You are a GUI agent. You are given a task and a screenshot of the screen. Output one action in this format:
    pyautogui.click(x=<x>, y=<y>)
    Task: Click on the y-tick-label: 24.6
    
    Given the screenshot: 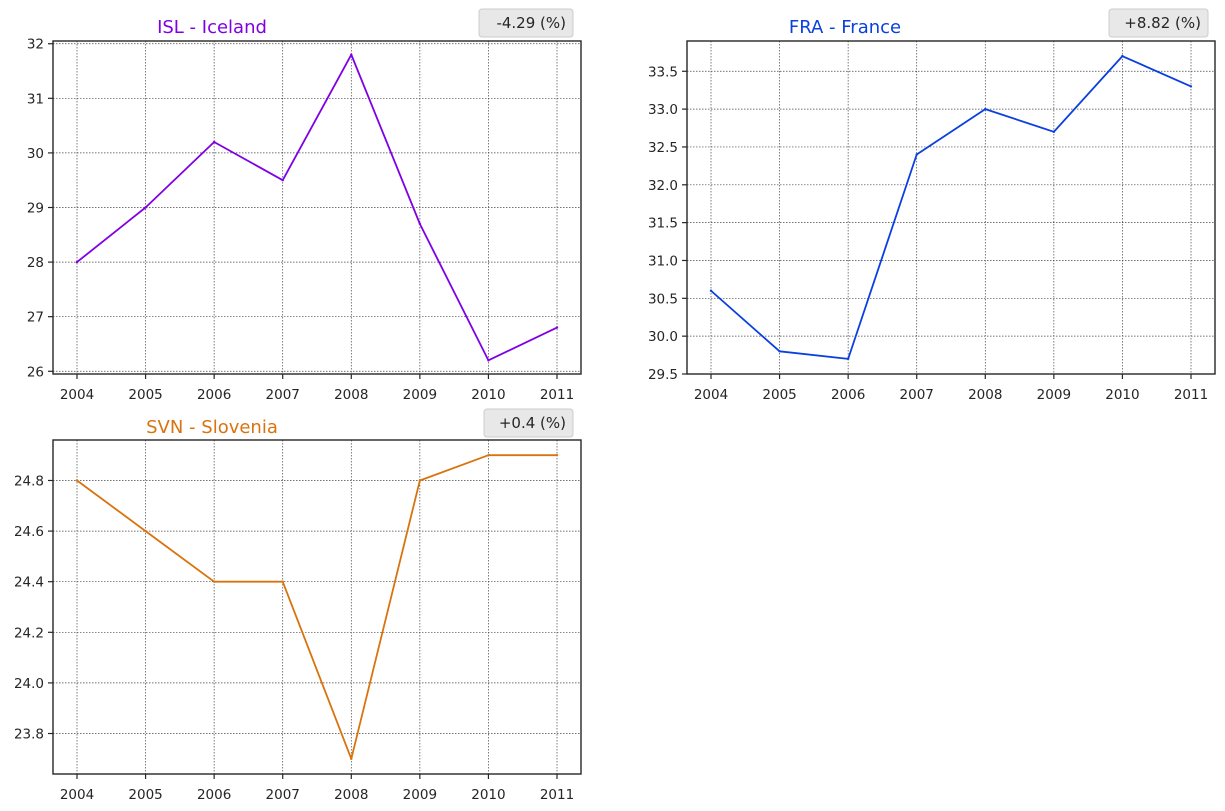 What is the action you would take?
    pyautogui.click(x=29, y=532)
    